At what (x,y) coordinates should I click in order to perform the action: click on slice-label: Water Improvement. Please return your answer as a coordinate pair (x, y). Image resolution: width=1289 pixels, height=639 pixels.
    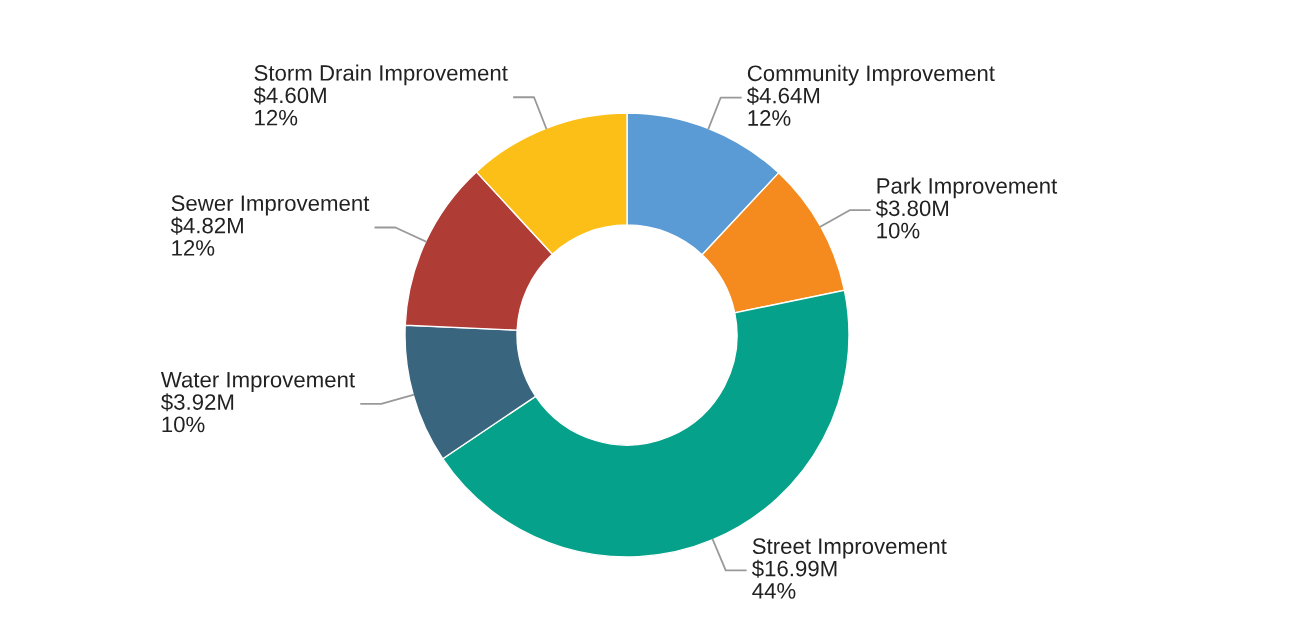
    Looking at the image, I should click on (257, 382).